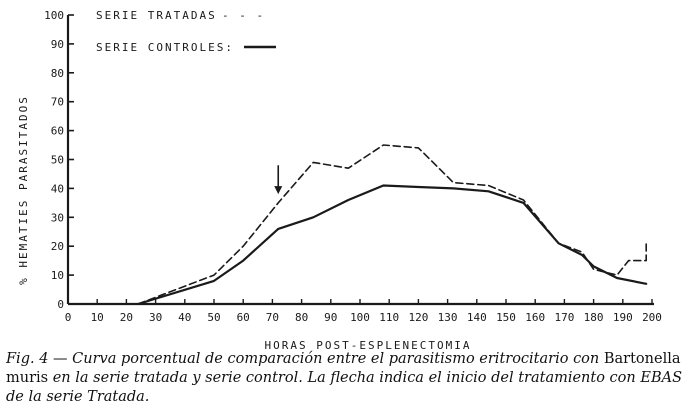 The image size is (700, 420). I want to click on legend-symbol: - - -, so click(243, 15).